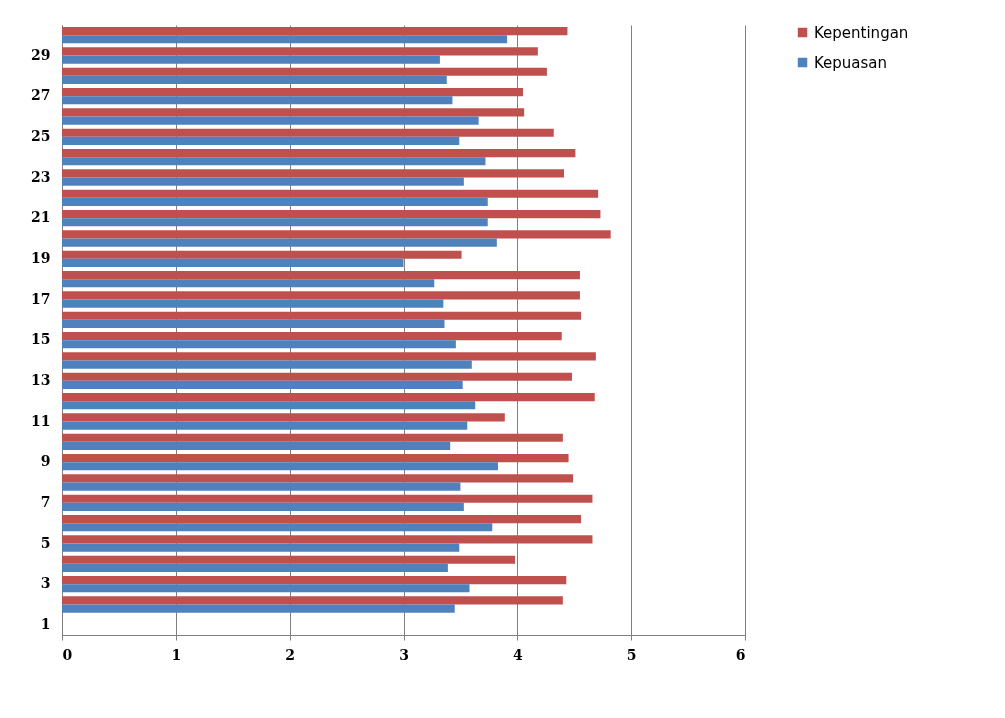 This screenshot has height=718, width=1005. Describe the element at coordinates (631, 654) in the screenshot. I see `x-tick-label: 5` at that location.